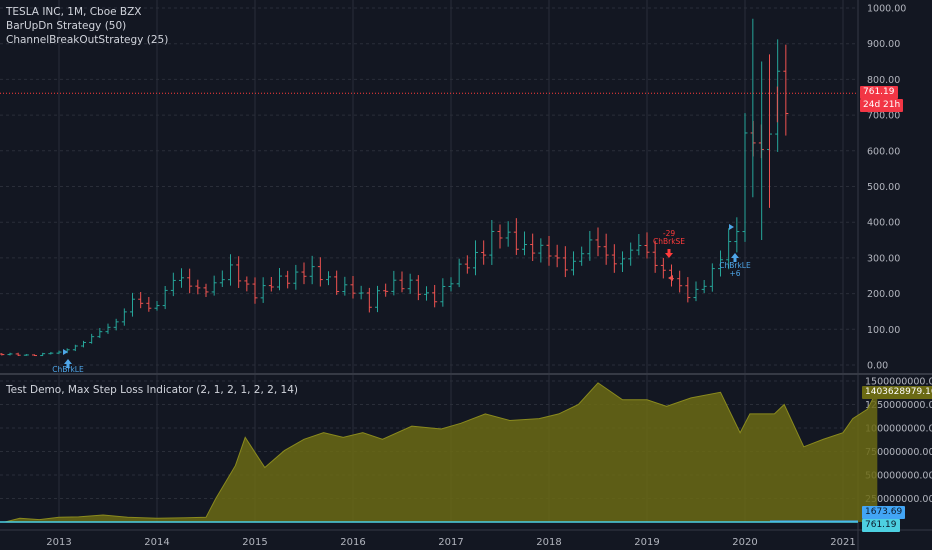  What do you see at coordinates (883, 116) in the screenshot?
I see `y-tick-label: 700.00` at bounding box center [883, 116].